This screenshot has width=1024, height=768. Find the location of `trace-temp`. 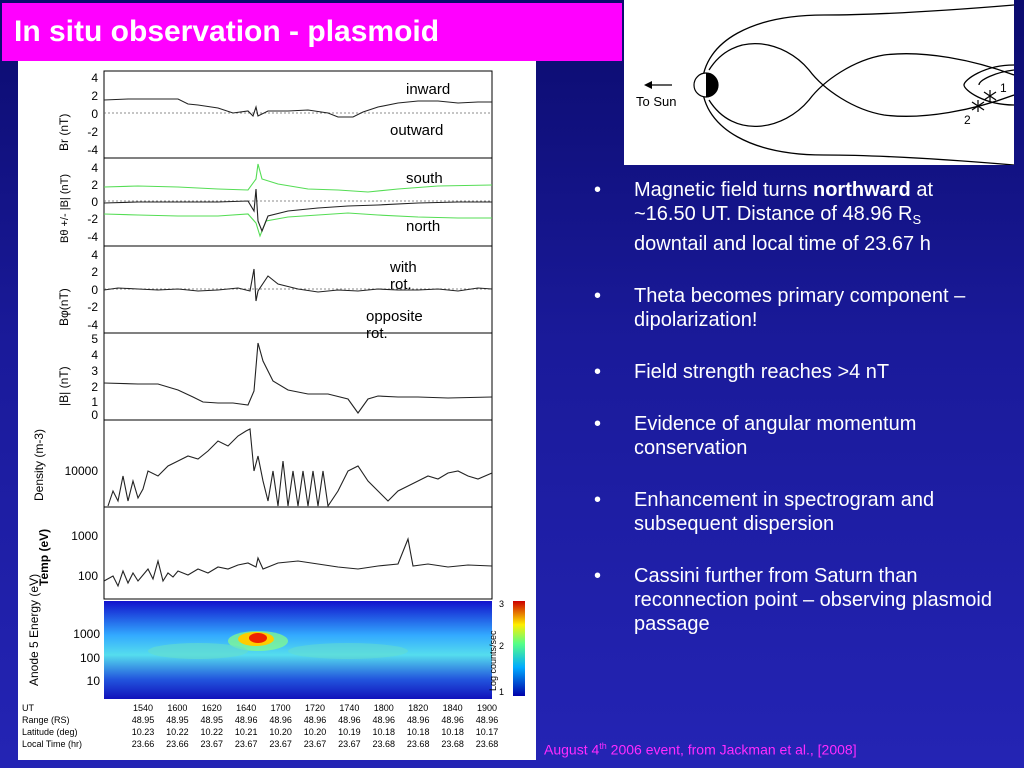

trace-temp is located at coordinates (298, 562).